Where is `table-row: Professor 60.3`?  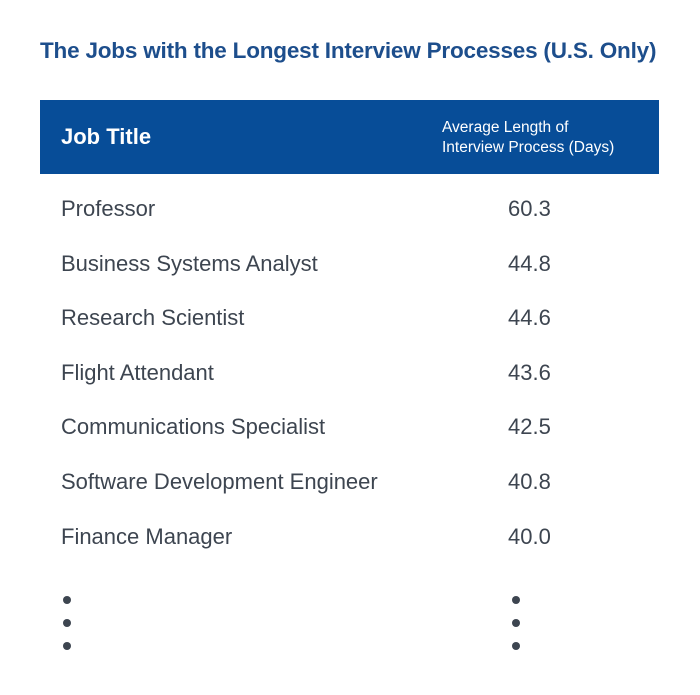
table-row: Professor 60.3 is located at coordinates (349, 209).